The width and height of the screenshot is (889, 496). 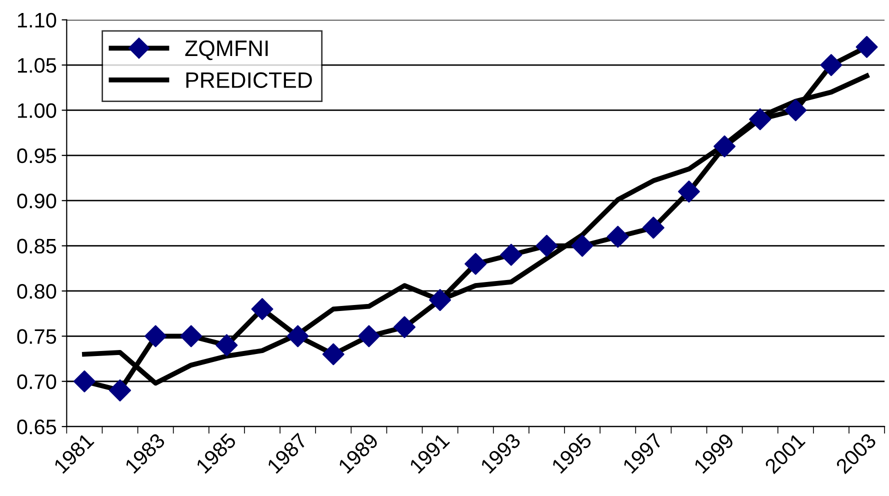 I want to click on legend-label: ZQMFNI, so click(x=226, y=50).